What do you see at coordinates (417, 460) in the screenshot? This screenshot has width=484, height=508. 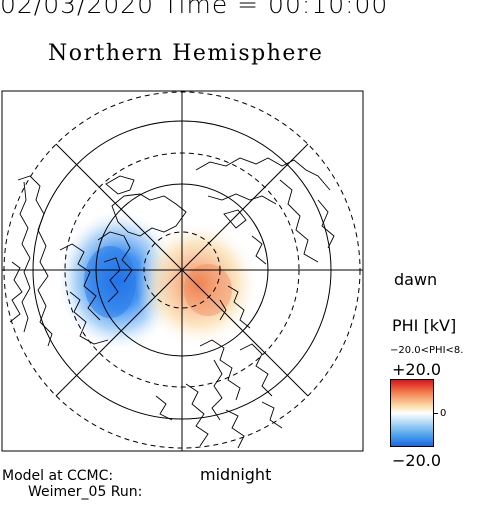 I see `colorbar-min-label: −20.0` at bounding box center [417, 460].